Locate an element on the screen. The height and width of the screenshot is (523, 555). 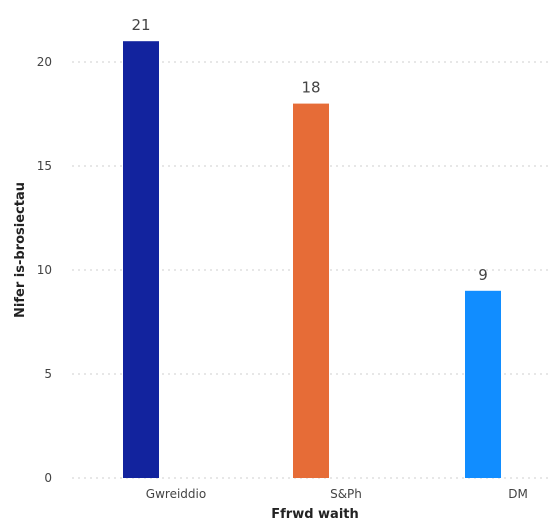
data-label-1: 18 is located at coordinates (310, 88).